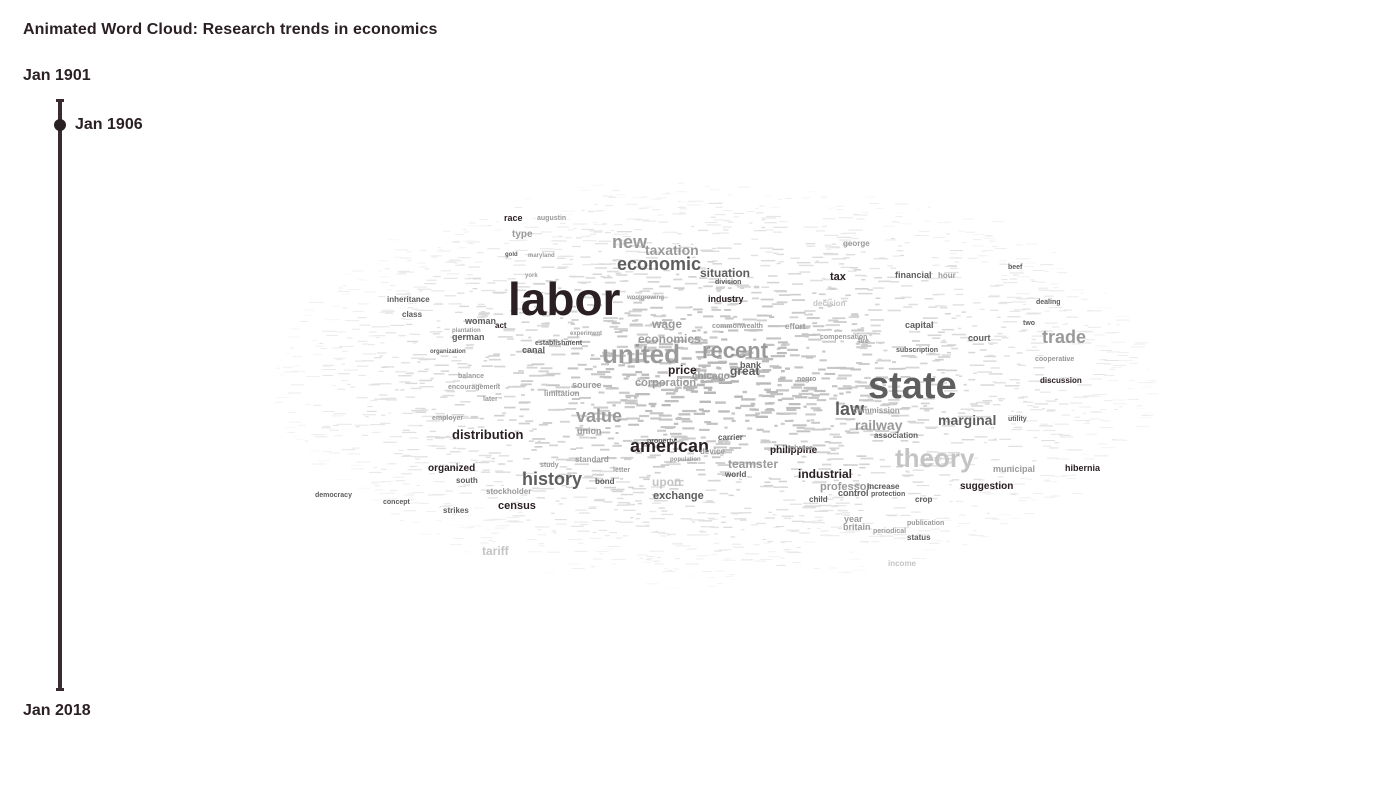 The width and height of the screenshot is (1400, 788). Describe the element at coordinates (60, 125) in the screenshot. I see `timeline-slider-handle` at that location.